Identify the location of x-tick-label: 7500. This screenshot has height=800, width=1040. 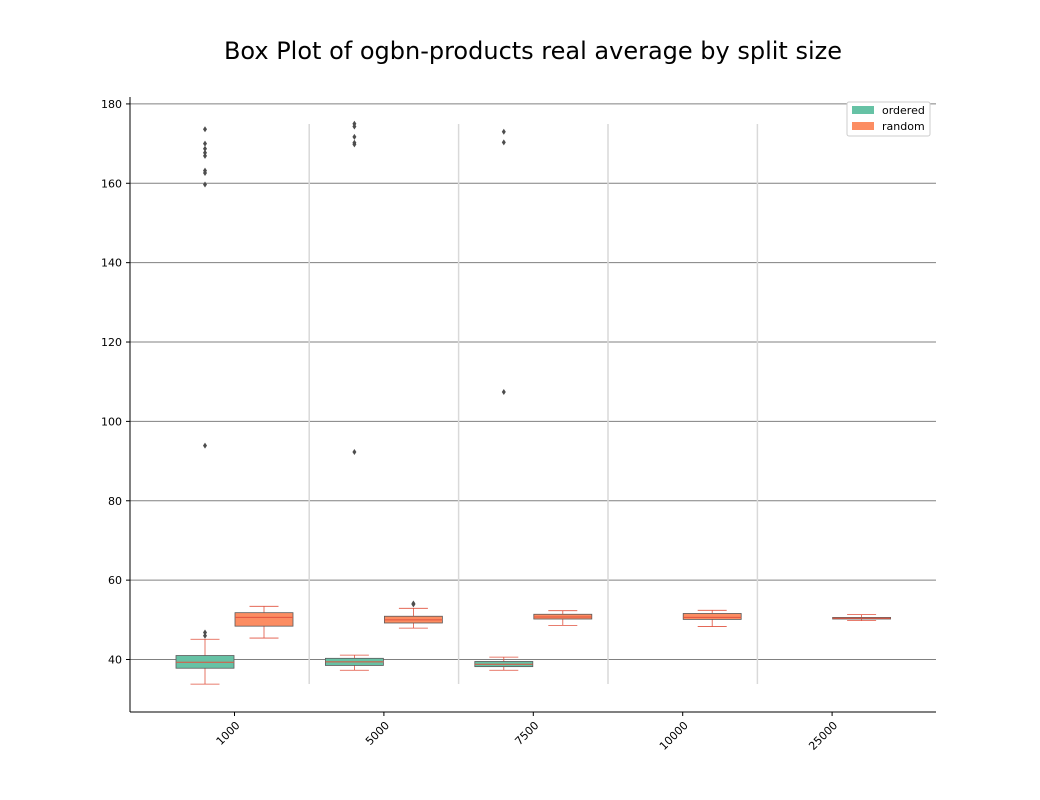
(526, 733).